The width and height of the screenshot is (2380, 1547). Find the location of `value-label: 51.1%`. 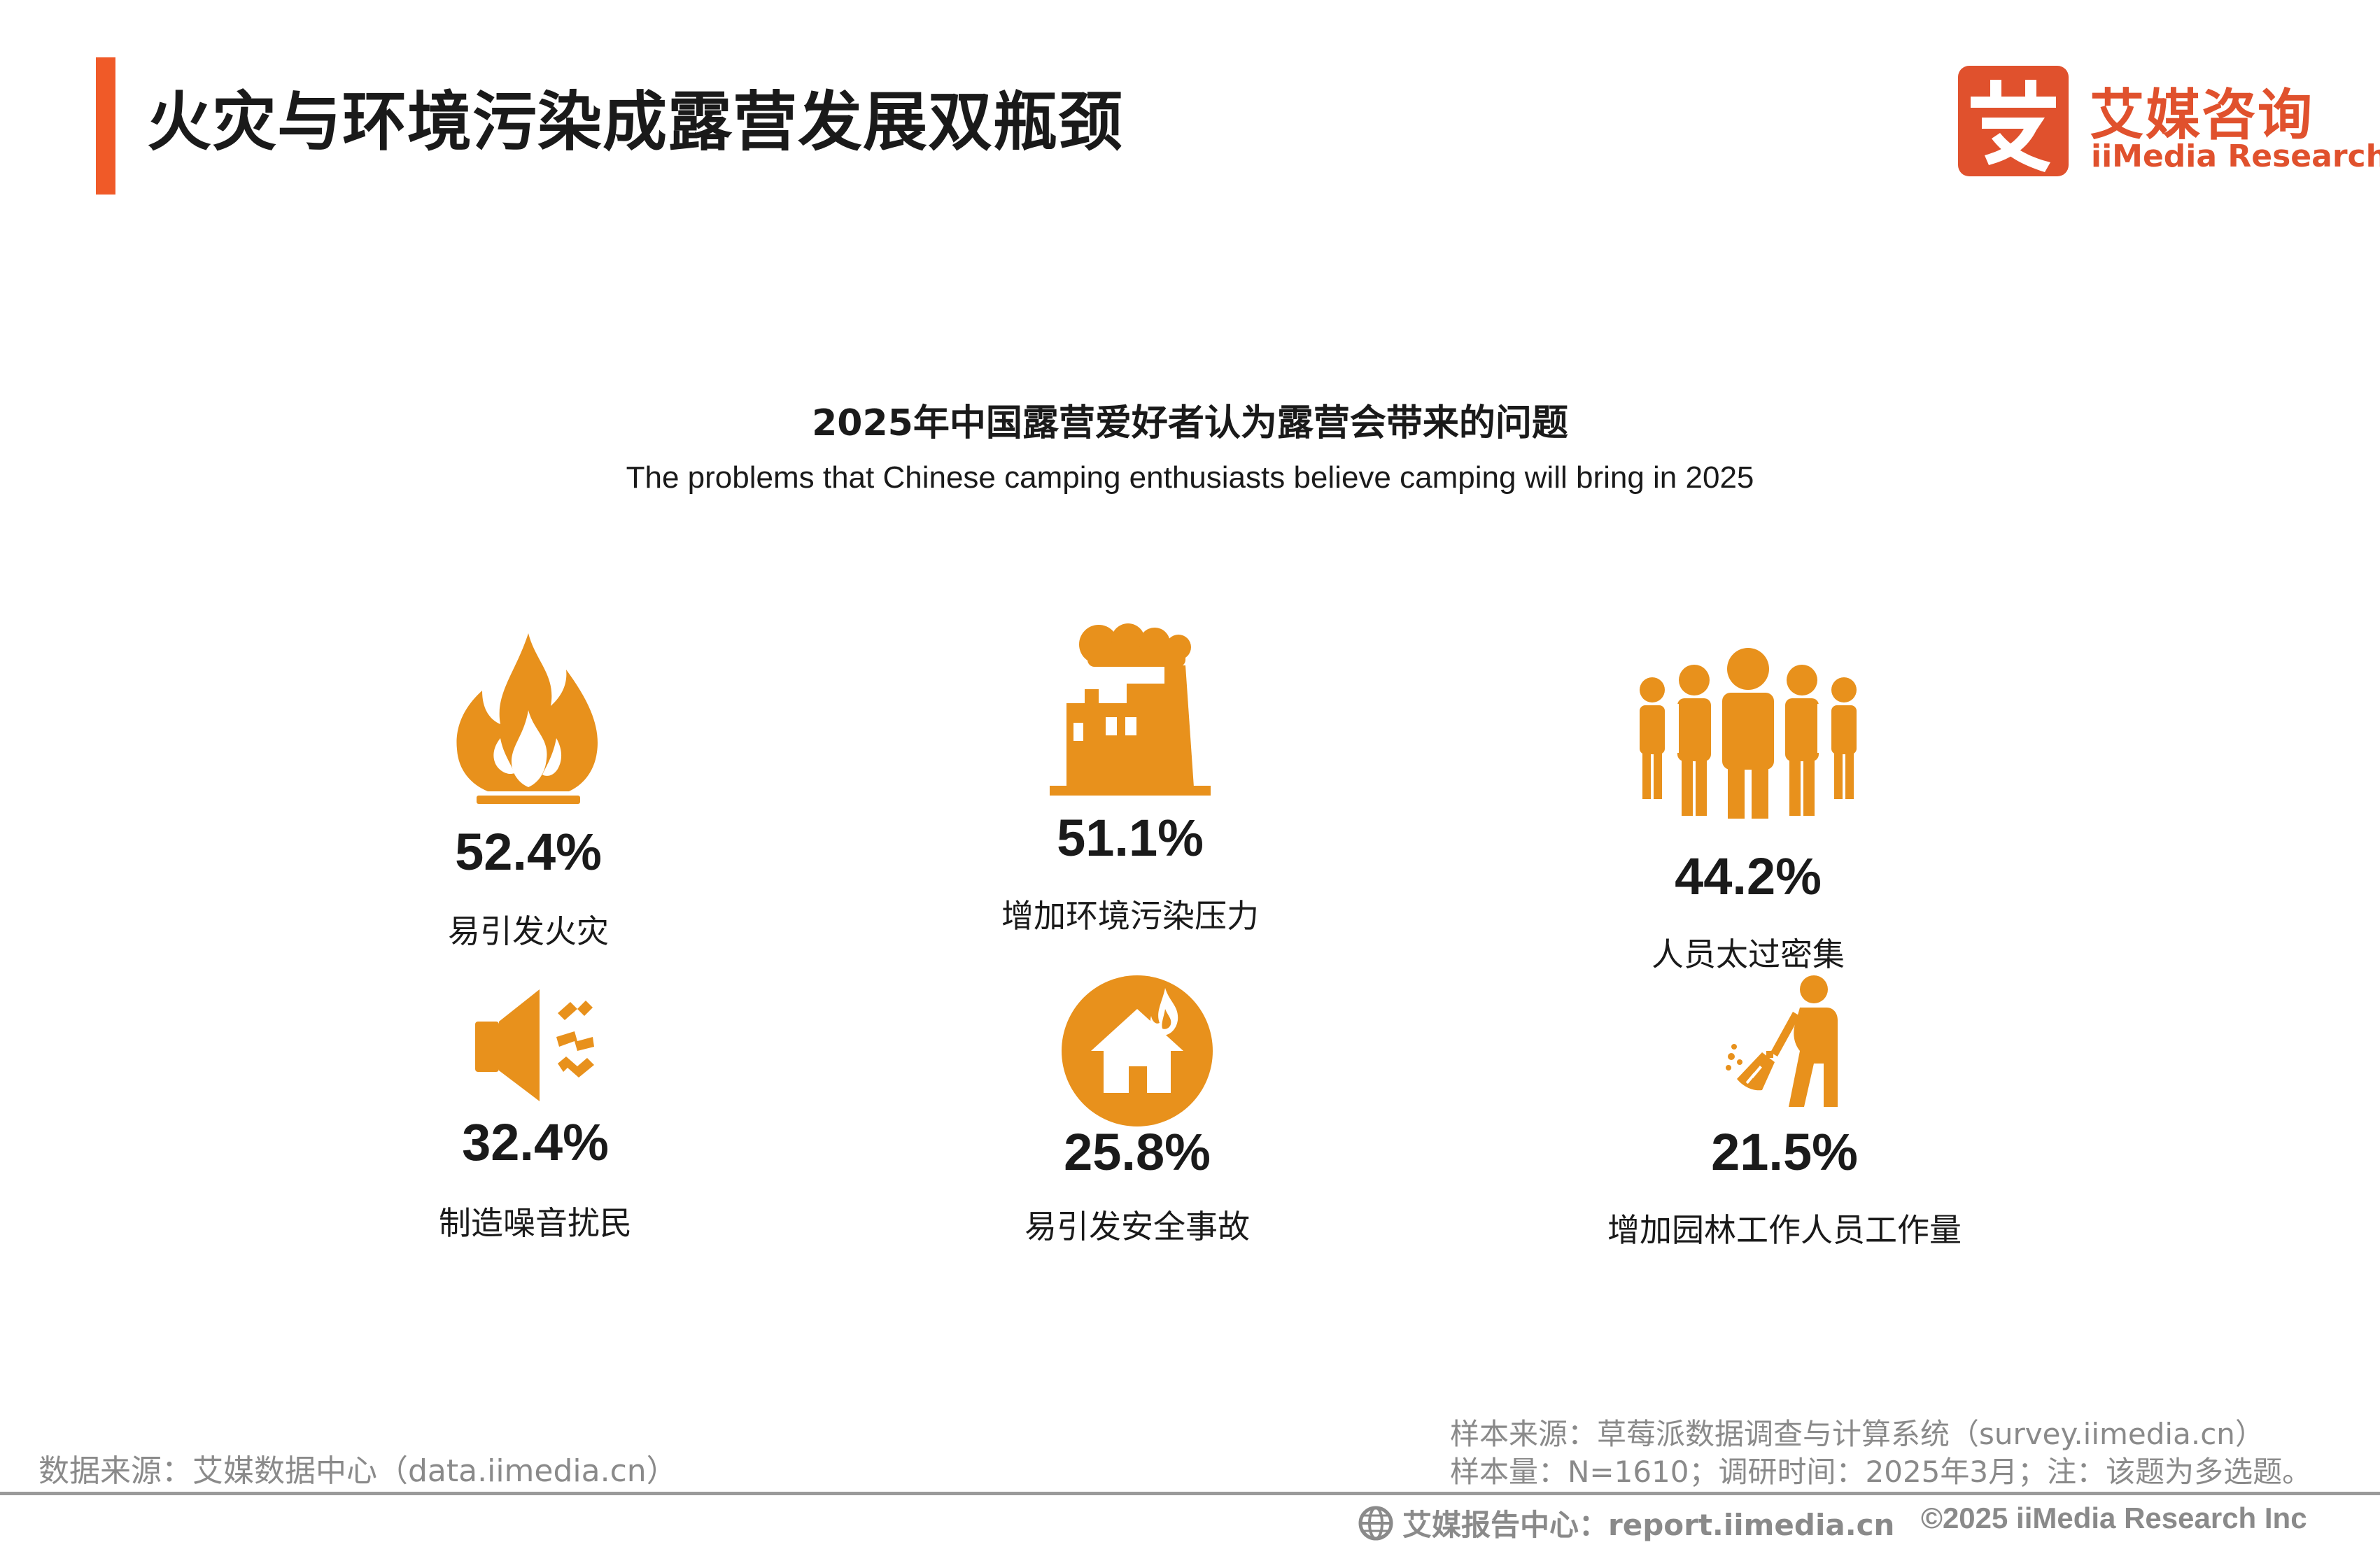

value-label: 51.1% is located at coordinates (1130, 838).